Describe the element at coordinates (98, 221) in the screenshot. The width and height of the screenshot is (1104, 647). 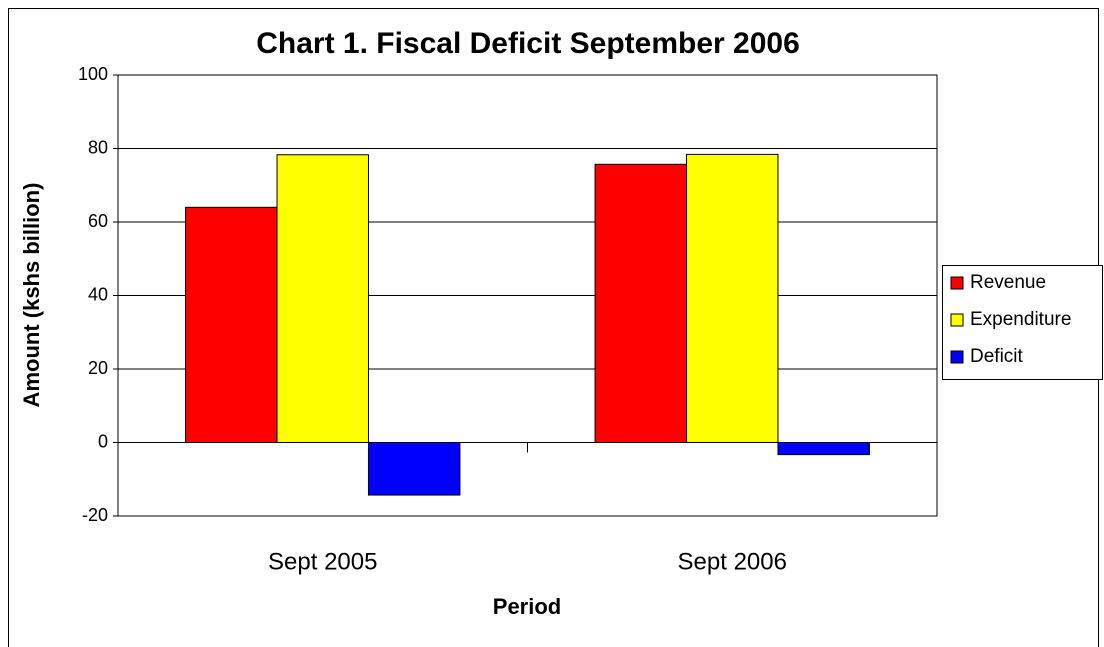
I see `y-tick-label: 60` at that location.